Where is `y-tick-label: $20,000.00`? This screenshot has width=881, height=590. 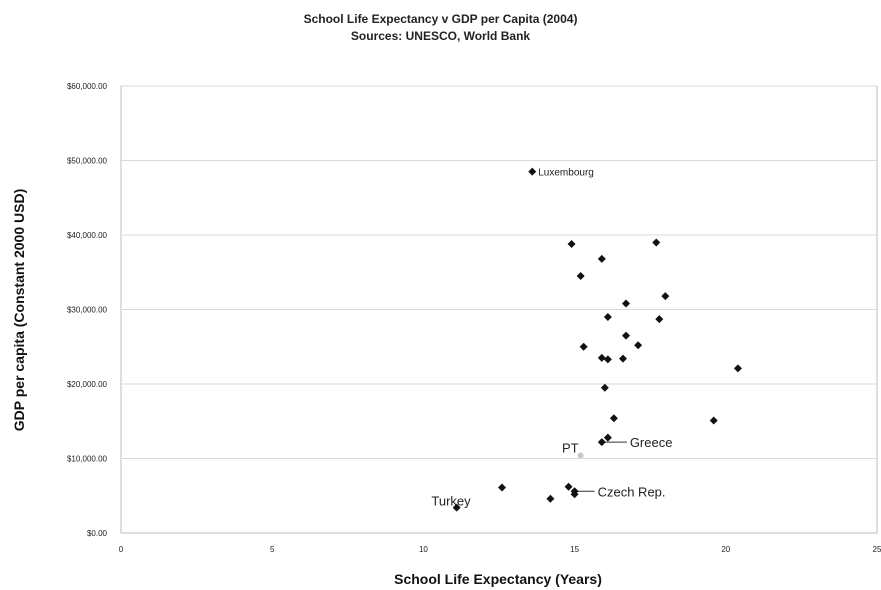
y-tick-label: $20,000.00 is located at coordinates (87, 384).